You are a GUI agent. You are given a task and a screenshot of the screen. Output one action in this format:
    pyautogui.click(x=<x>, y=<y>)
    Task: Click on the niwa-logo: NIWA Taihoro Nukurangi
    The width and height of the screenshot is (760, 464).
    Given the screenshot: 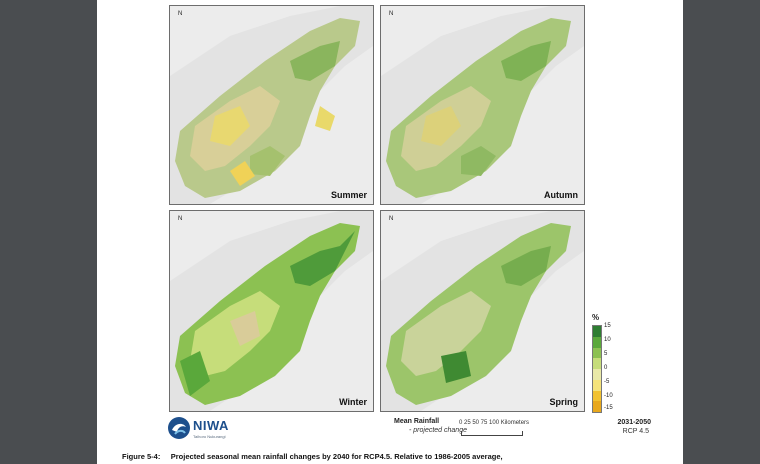 What is the action you would take?
    pyautogui.click(x=207, y=428)
    